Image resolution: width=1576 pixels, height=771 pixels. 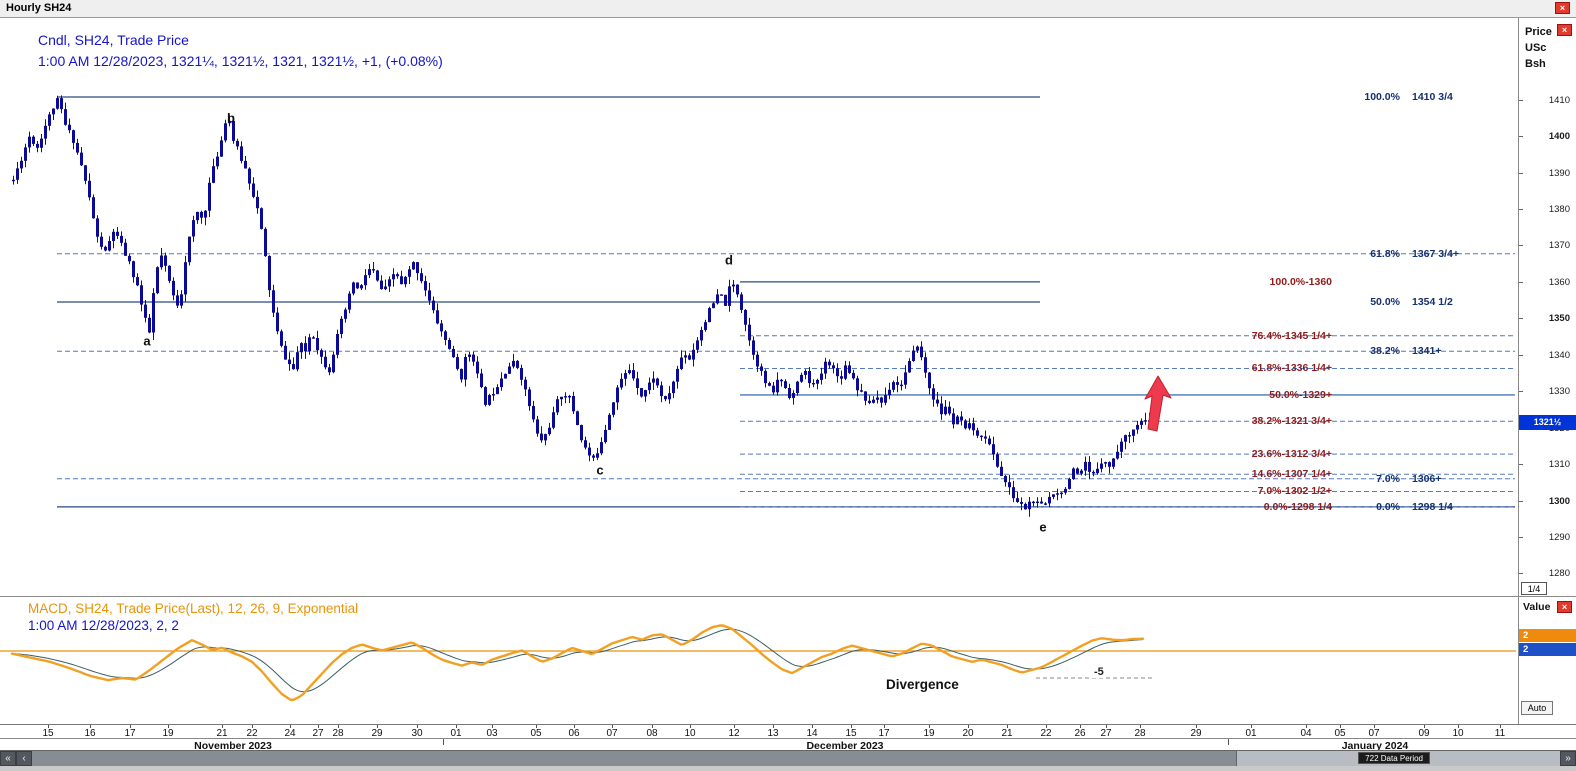 I want to click on macd-pane-close-button: ×, so click(x=1564, y=607).